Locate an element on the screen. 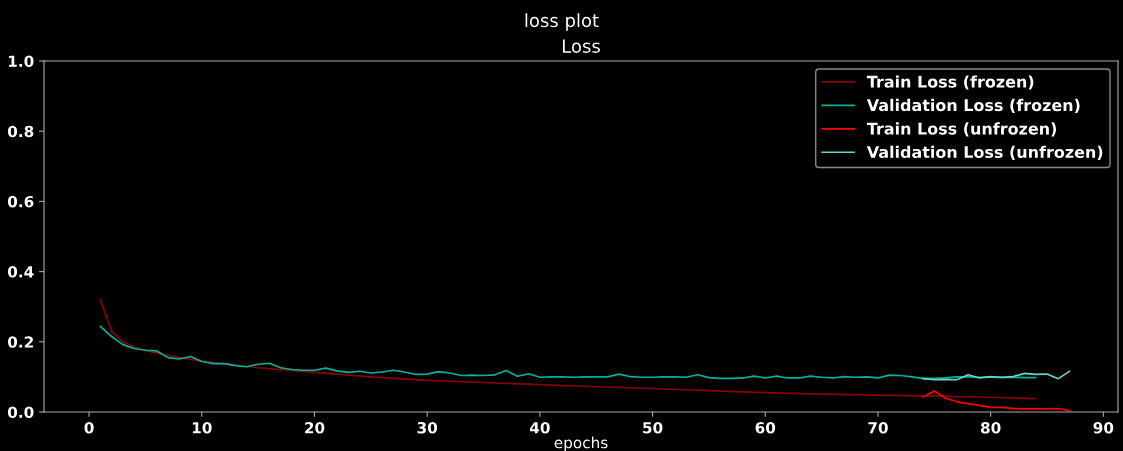 The height and width of the screenshot is (451, 1123). chart-subtitle: loss plot is located at coordinates (562, 22).